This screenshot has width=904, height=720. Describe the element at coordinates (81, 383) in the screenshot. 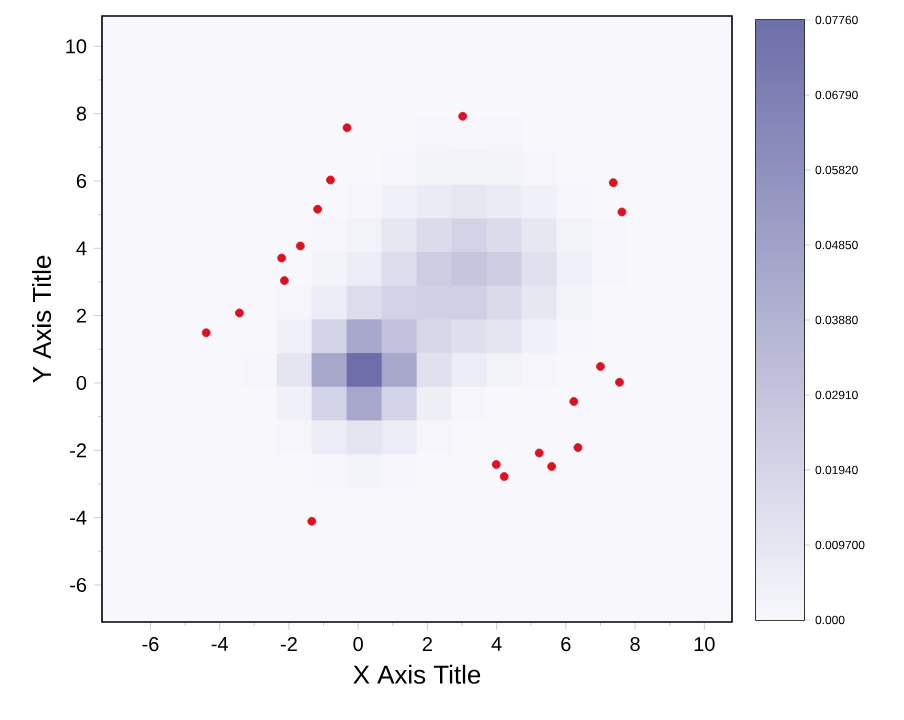

I see `y-tick-label: 0` at that location.